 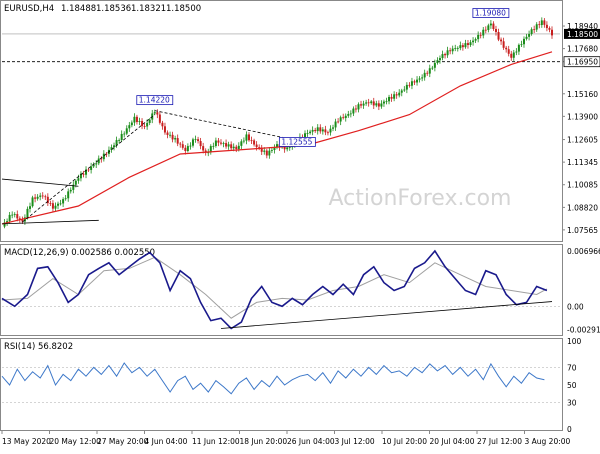 What do you see at coordinates (29, 9) in the screenshot?
I see `symbol-header: EURUSD,H4` at bounding box center [29, 9].